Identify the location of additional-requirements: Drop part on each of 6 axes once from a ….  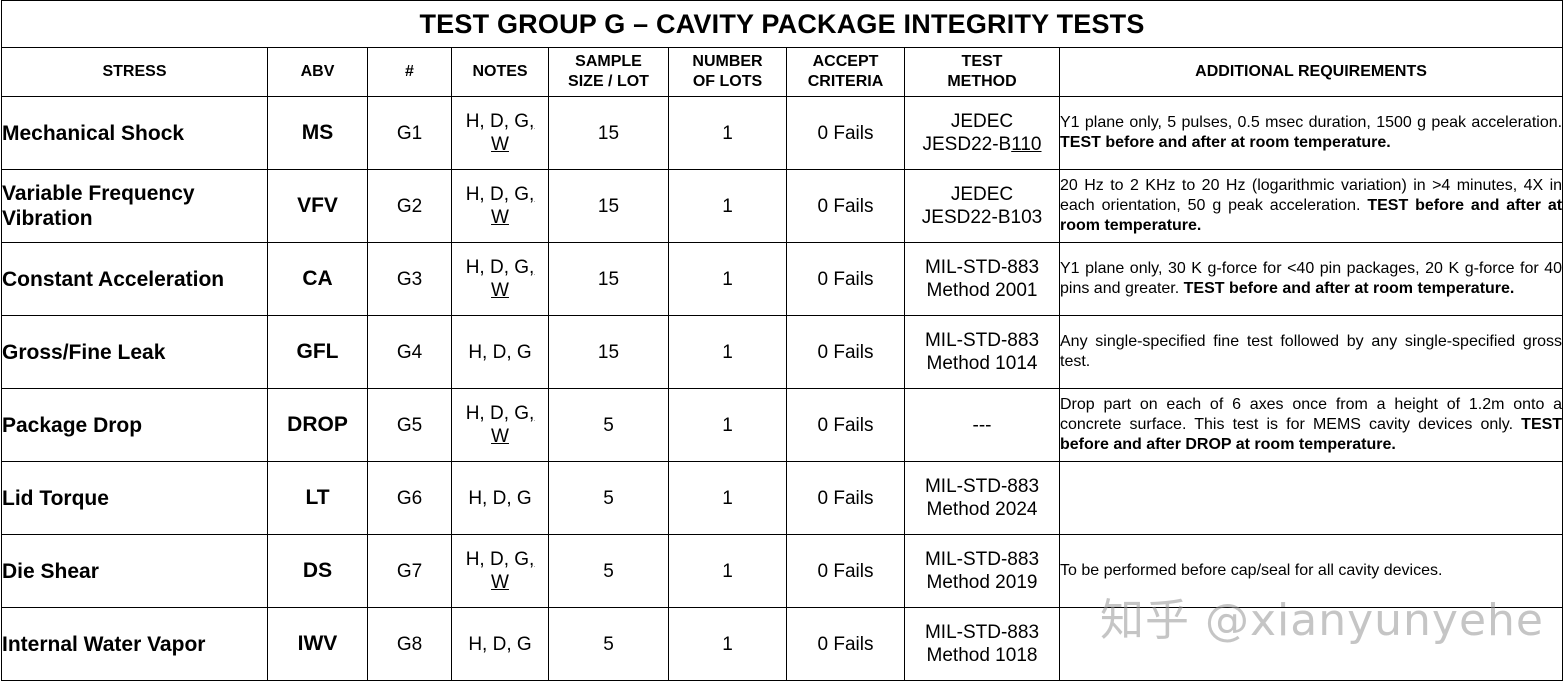
(1311, 425).